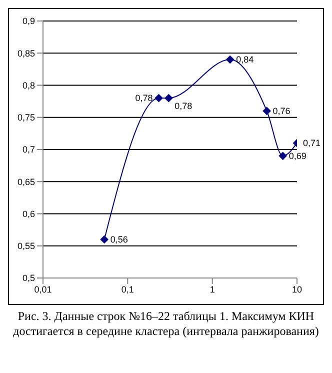 Image resolution: width=332 pixels, height=373 pixels. What do you see at coordinates (245, 59) in the screenshot?
I see `data-label: 0,84` at bounding box center [245, 59].